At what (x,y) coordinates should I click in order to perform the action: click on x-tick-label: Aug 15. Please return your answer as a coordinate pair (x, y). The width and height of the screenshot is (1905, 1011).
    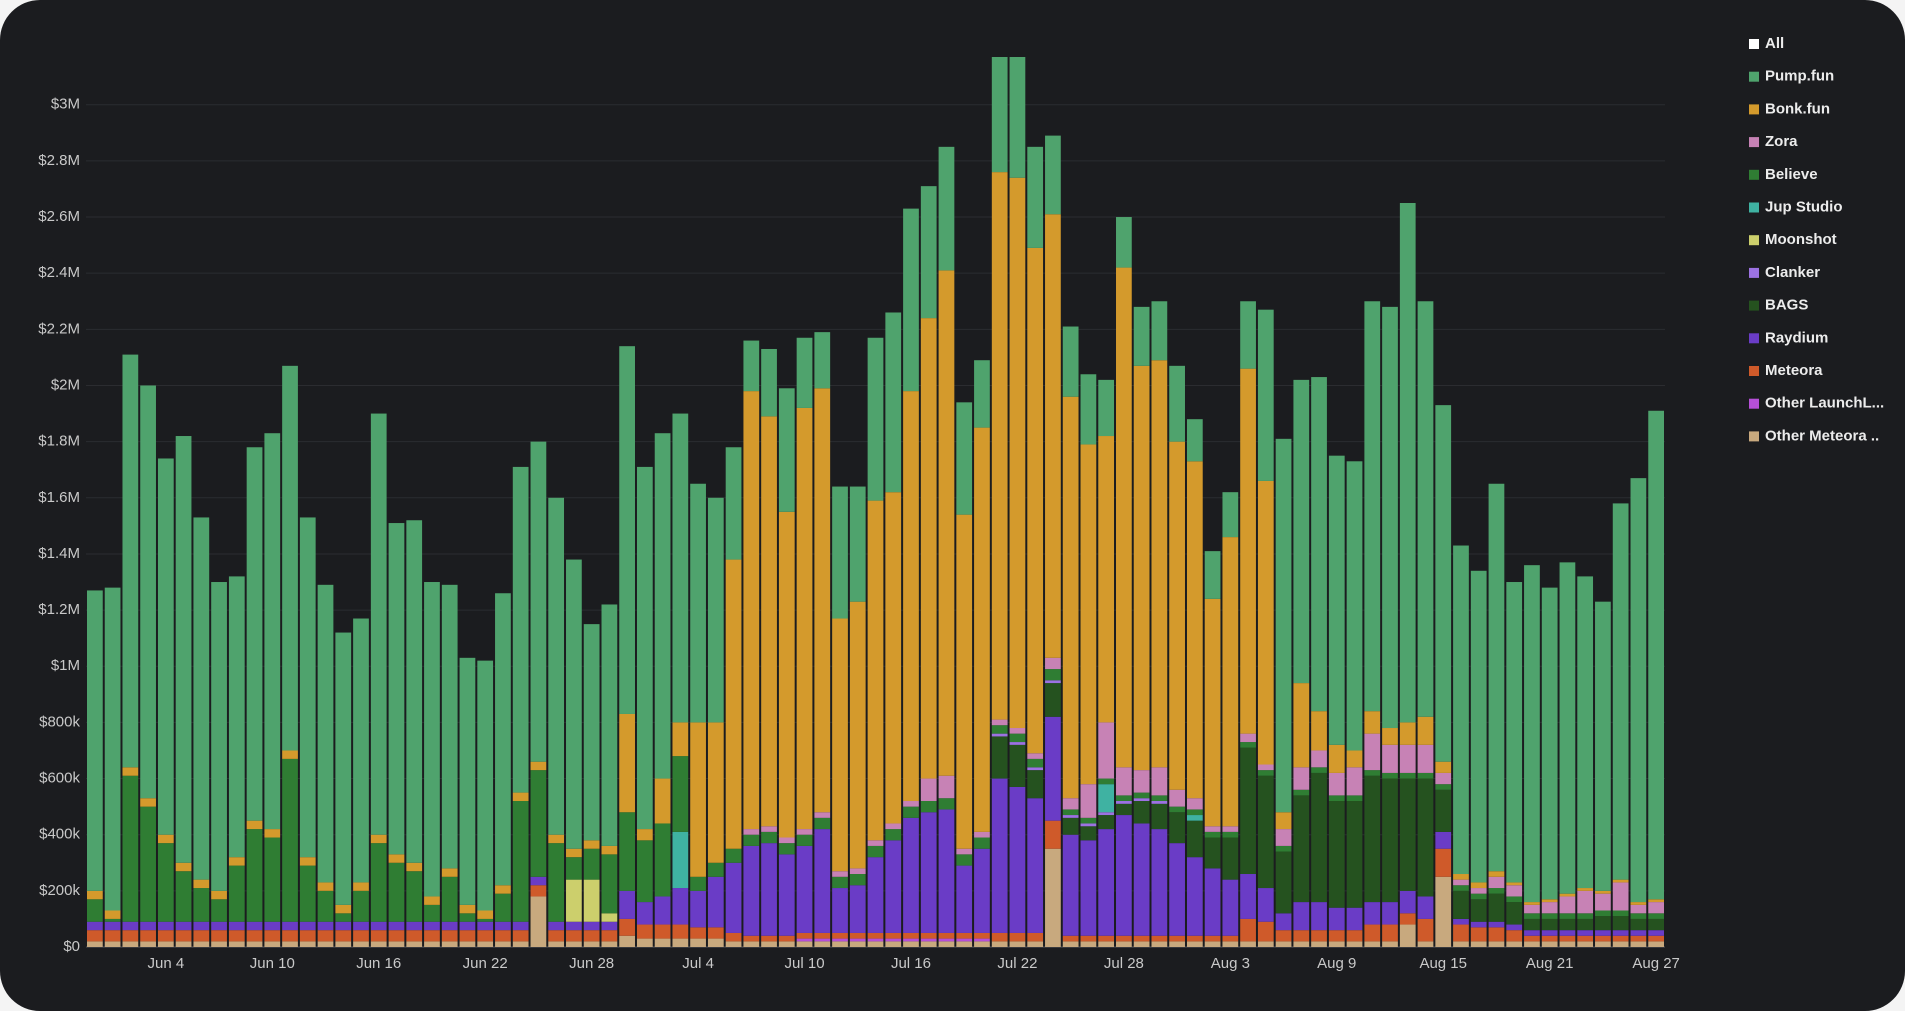
    Looking at the image, I should click on (1443, 963).